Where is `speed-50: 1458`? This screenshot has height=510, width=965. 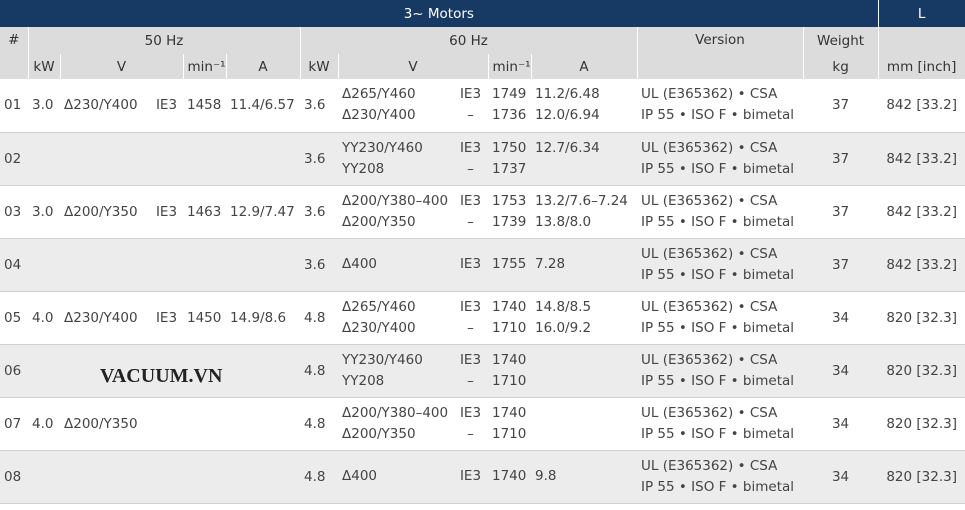 speed-50: 1458 is located at coordinates (204, 106).